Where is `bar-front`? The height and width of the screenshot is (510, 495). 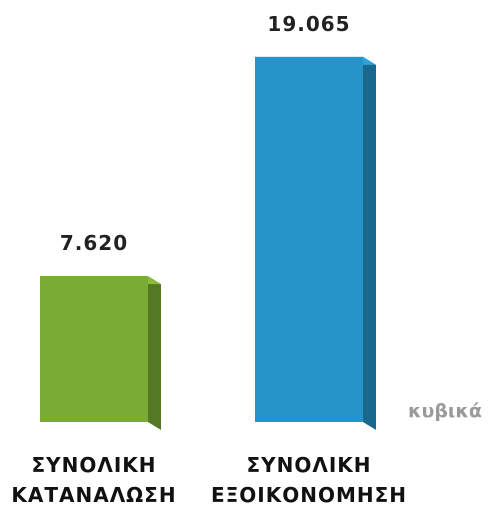
bar-front is located at coordinates (94, 349).